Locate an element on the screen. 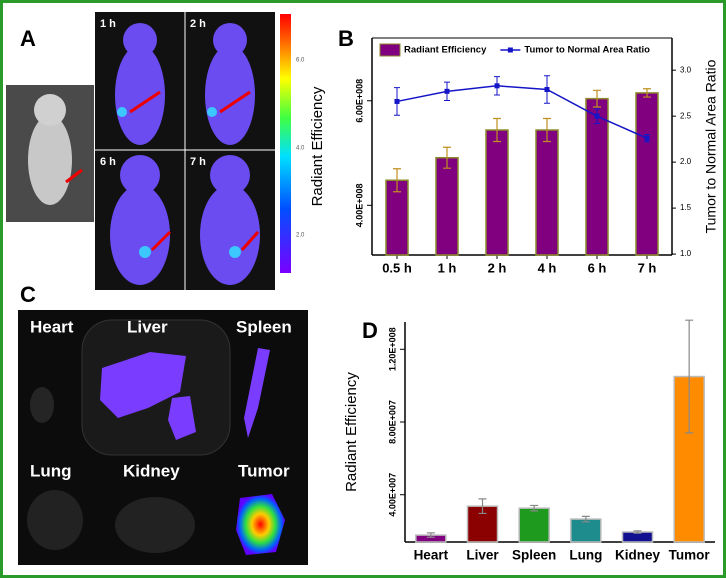  panel-label: A is located at coordinates (28, 38).